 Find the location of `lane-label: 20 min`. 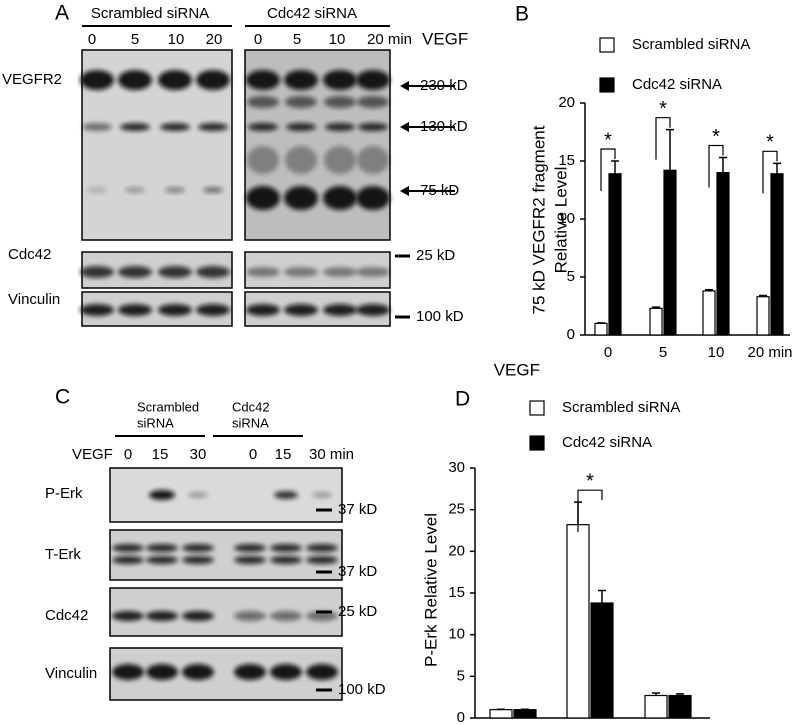

lane-label: 20 min is located at coordinates (389, 39).